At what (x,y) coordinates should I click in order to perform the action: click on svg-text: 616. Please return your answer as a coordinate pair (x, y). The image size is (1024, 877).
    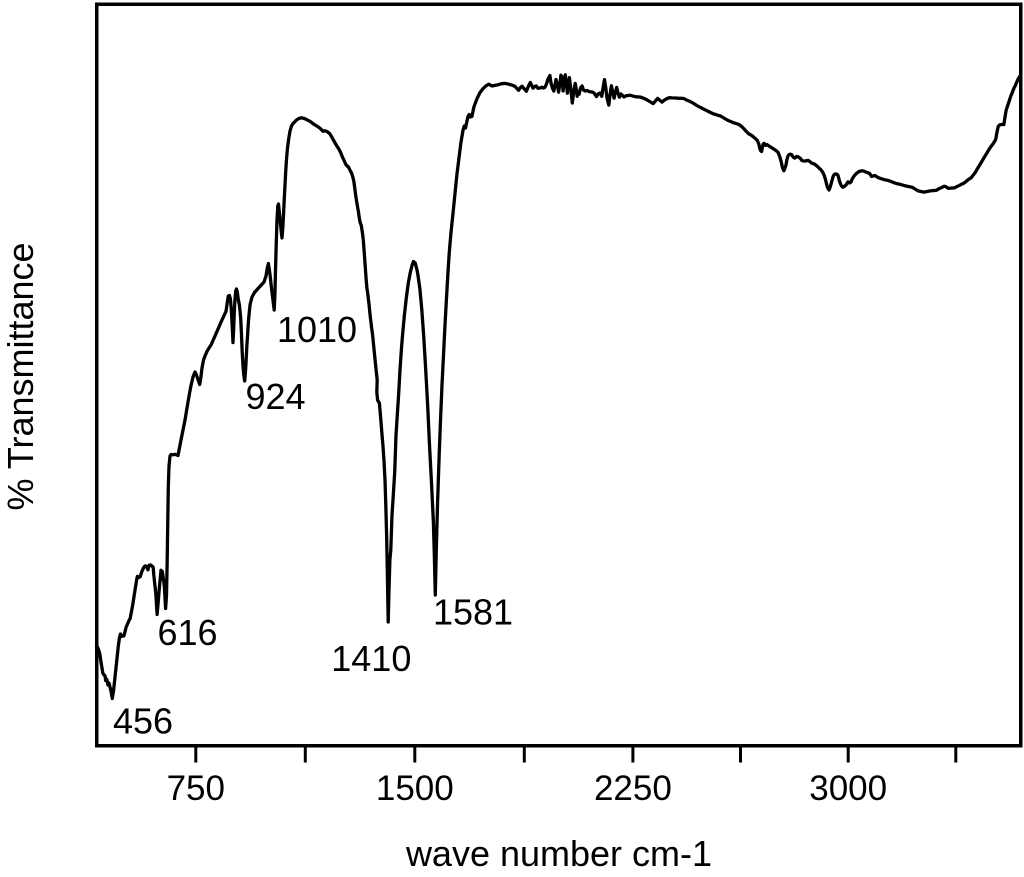
    Looking at the image, I should click on (187, 632).